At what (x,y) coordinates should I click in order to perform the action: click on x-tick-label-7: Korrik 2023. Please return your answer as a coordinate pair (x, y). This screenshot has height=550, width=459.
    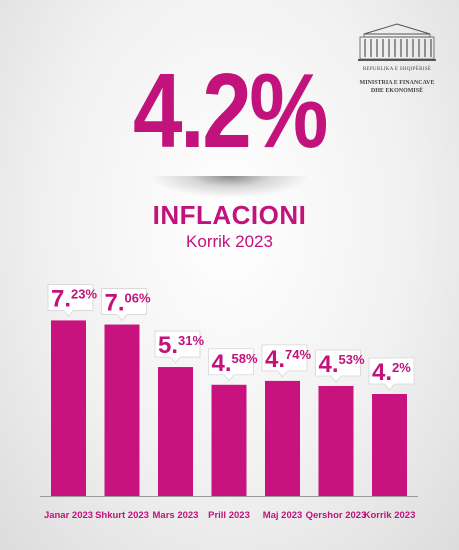
    Looking at the image, I should click on (390, 515).